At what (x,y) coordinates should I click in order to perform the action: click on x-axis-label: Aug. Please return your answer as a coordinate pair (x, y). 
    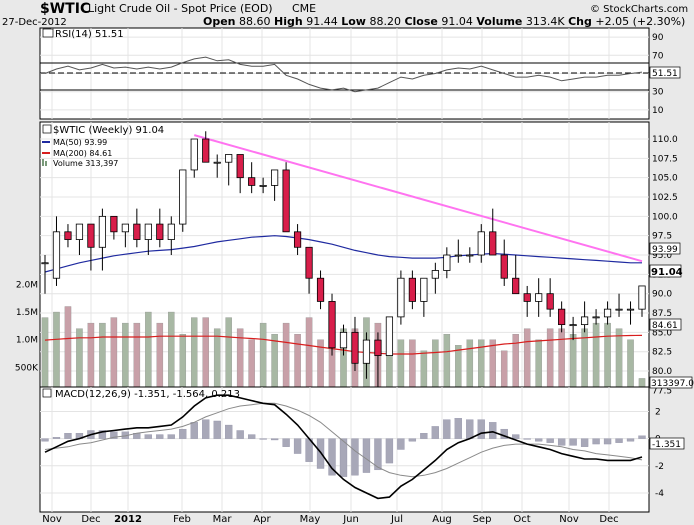
    Looking at the image, I should click on (442, 519).